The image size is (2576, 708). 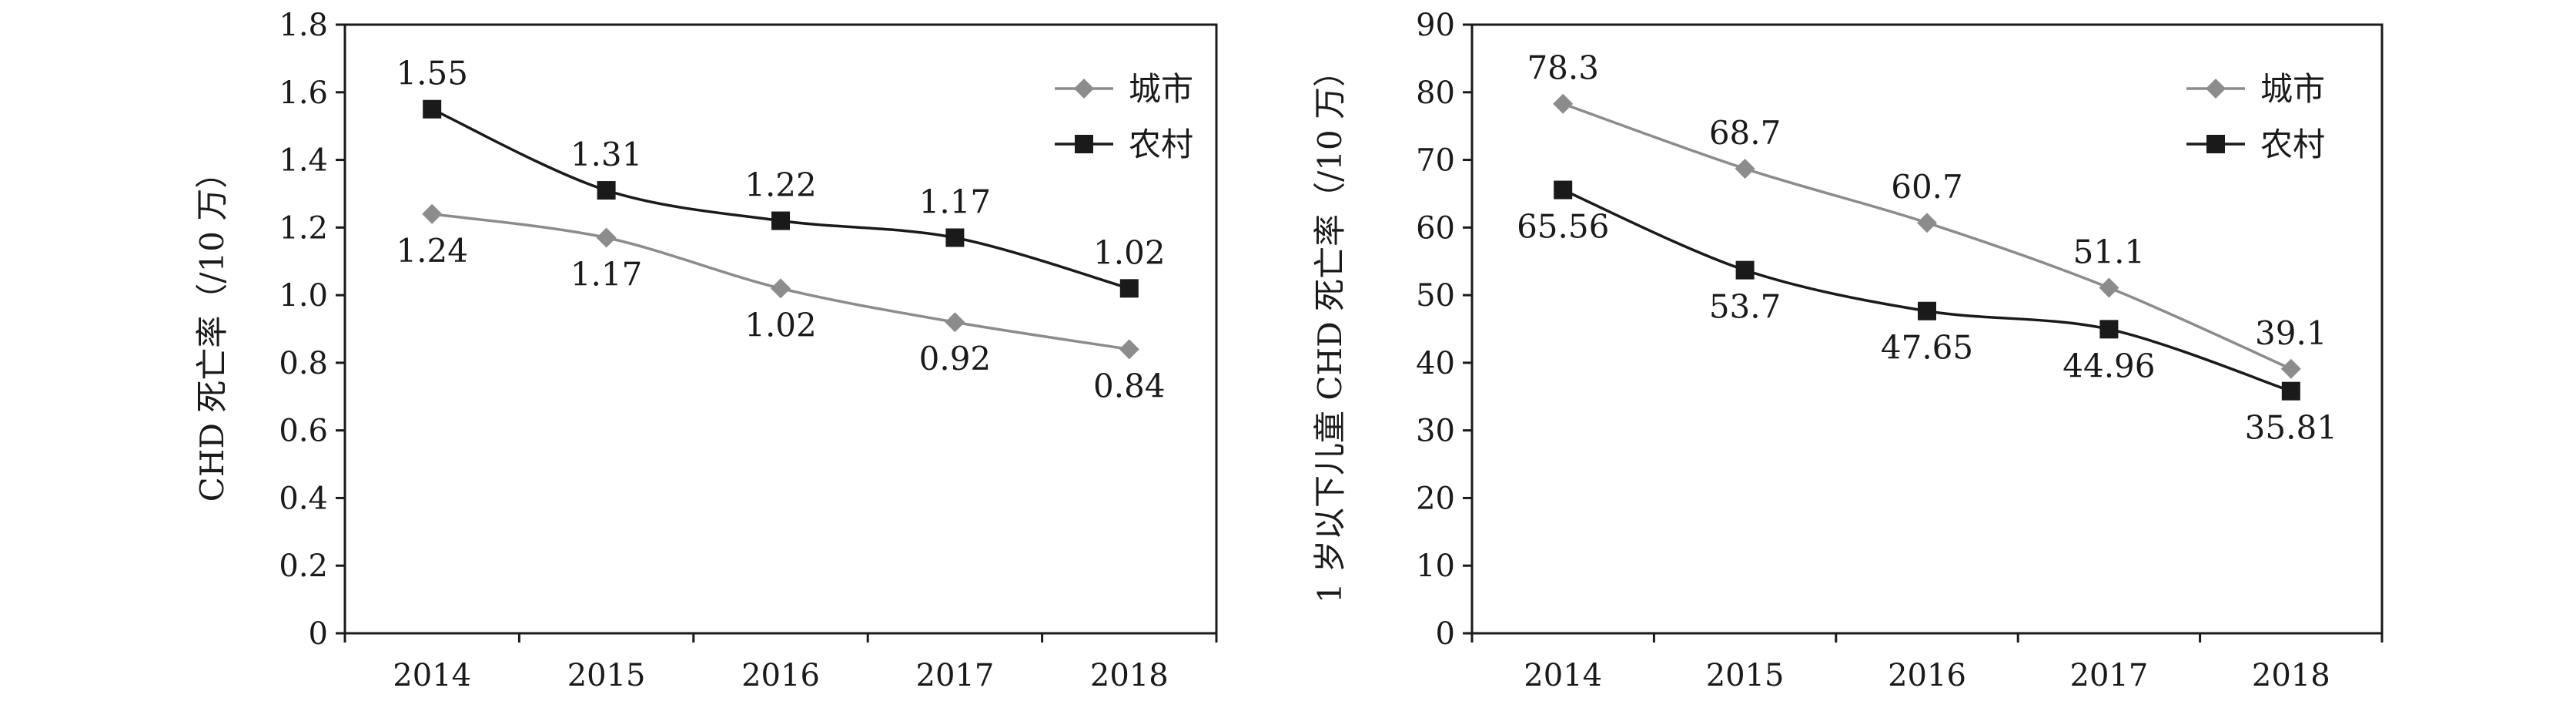 What do you see at coordinates (781, 185) in the screenshot?
I see `data-label: 1.22` at bounding box center [781, 185].